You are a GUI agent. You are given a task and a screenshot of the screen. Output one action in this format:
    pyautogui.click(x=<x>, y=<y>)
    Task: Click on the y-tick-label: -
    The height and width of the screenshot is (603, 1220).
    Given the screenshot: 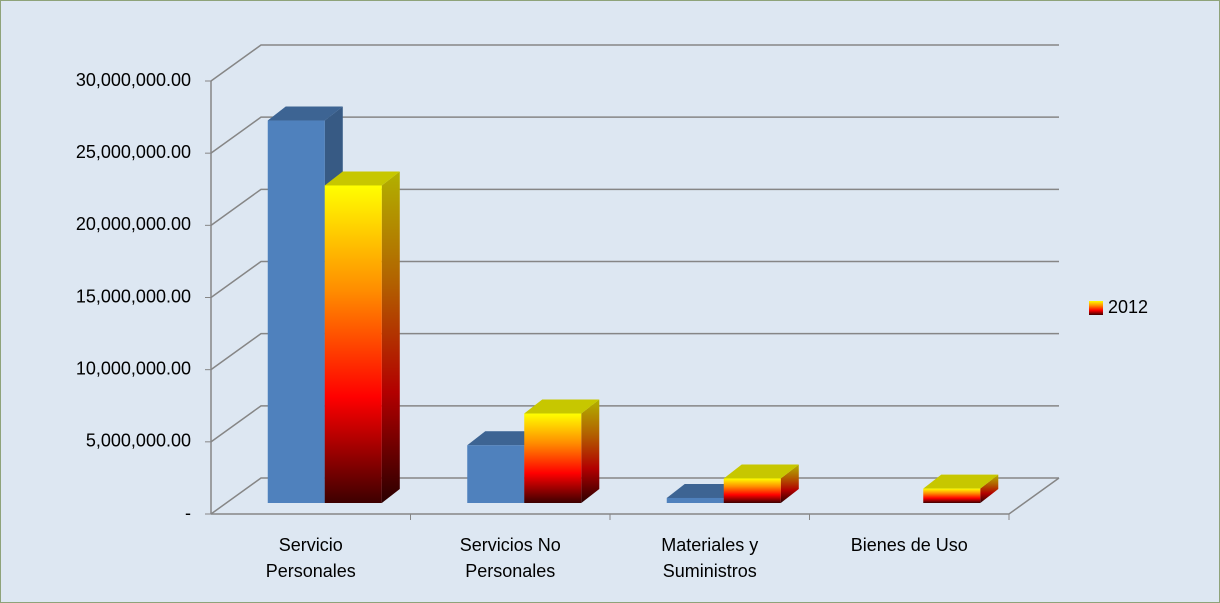 What is the action you would take?
    pyautogui.click(x=188, y=513)
    